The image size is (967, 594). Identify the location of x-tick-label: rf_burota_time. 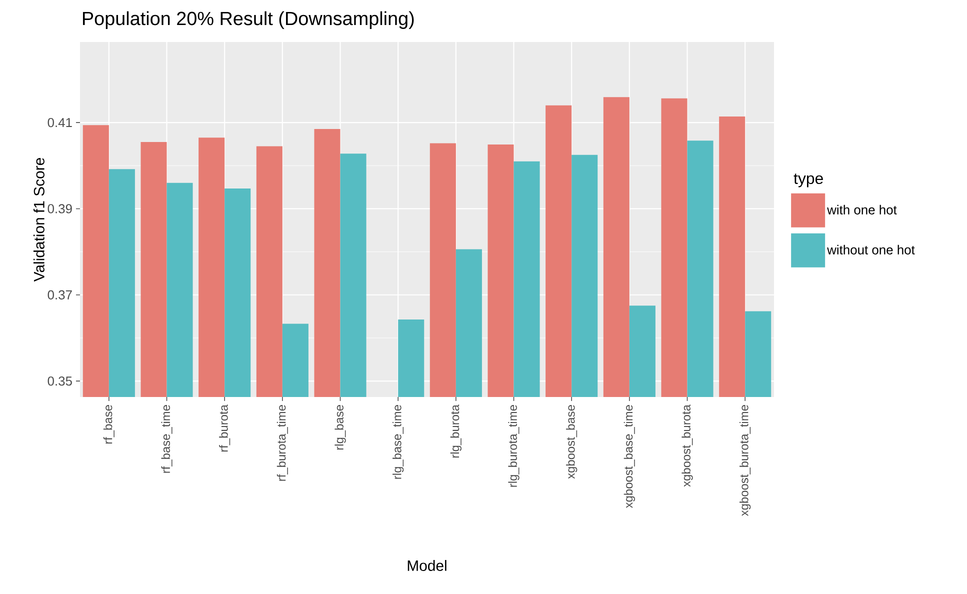
(282, 443).